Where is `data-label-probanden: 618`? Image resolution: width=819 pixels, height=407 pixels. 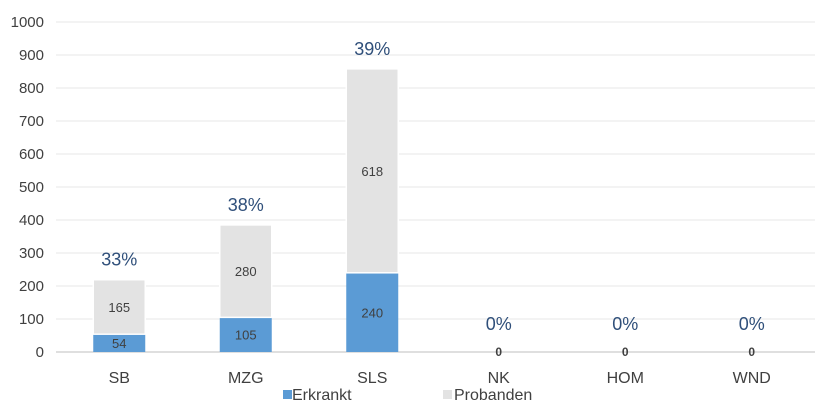 data-label-probanden: 618 is located at coordinates (372, 171).